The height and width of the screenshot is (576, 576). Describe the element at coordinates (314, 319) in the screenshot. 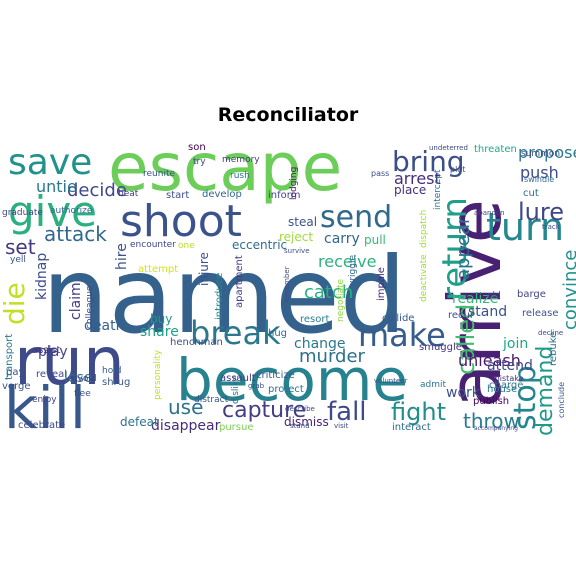

I see `cloud-word: resort` at that location.